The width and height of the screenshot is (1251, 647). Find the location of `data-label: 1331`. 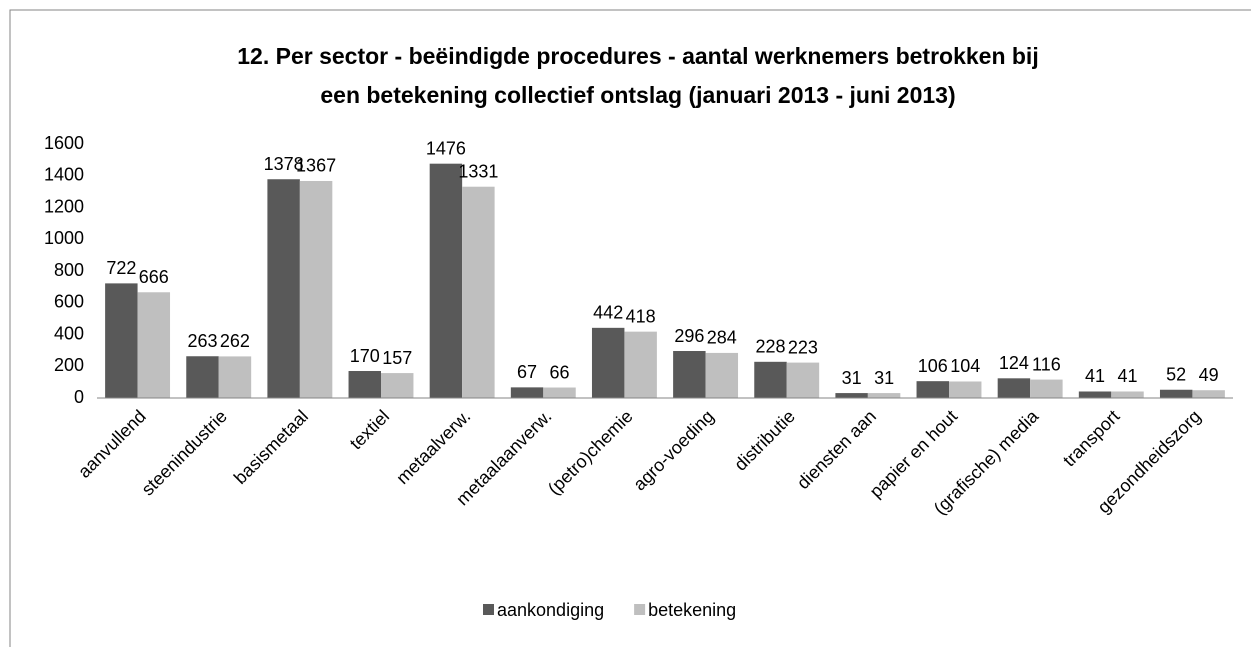

data-label: 1331 is located at coordinates (478, 171).